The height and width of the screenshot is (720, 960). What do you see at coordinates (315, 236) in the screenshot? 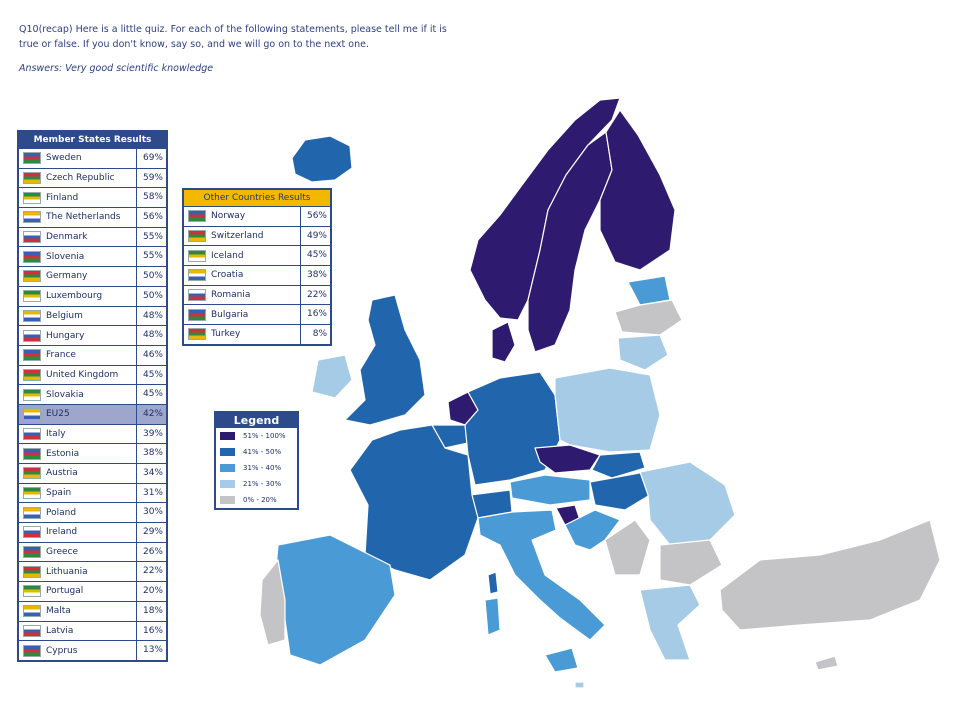
I see `country-value: 49%` at bounding box center [315, 236].